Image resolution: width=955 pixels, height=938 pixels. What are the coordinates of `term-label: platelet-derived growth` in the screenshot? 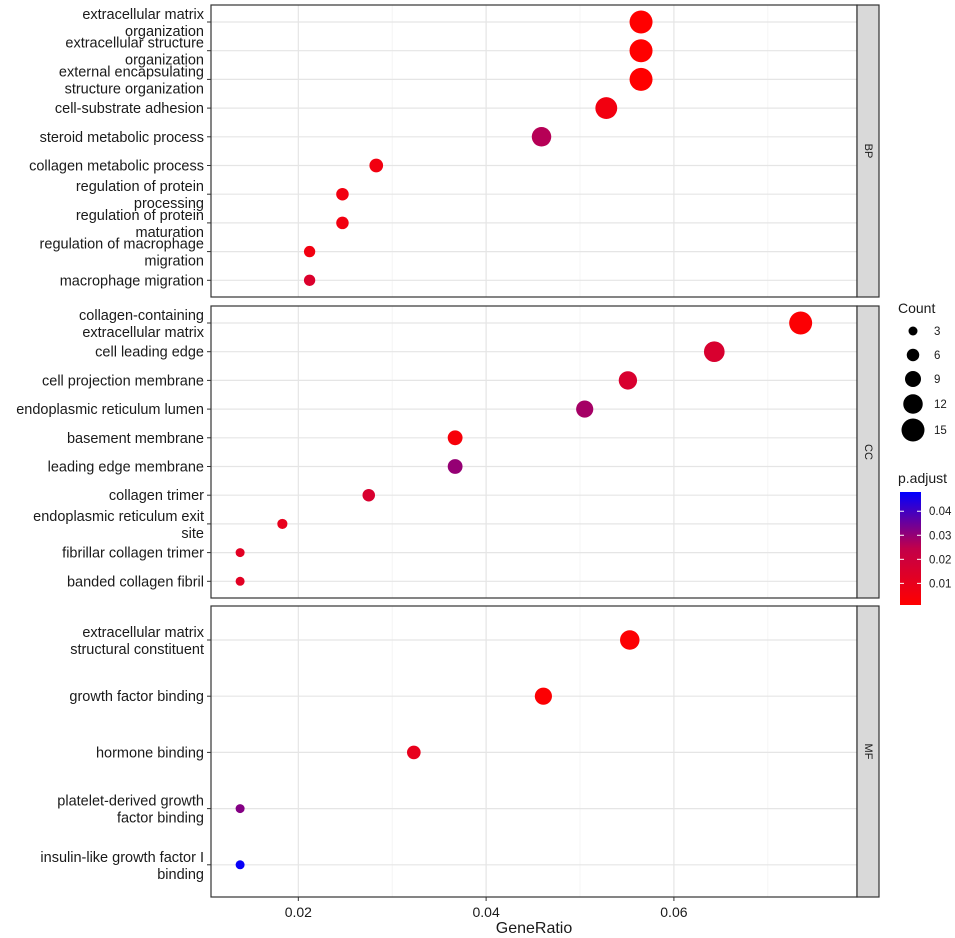 It's located at (130, 802).